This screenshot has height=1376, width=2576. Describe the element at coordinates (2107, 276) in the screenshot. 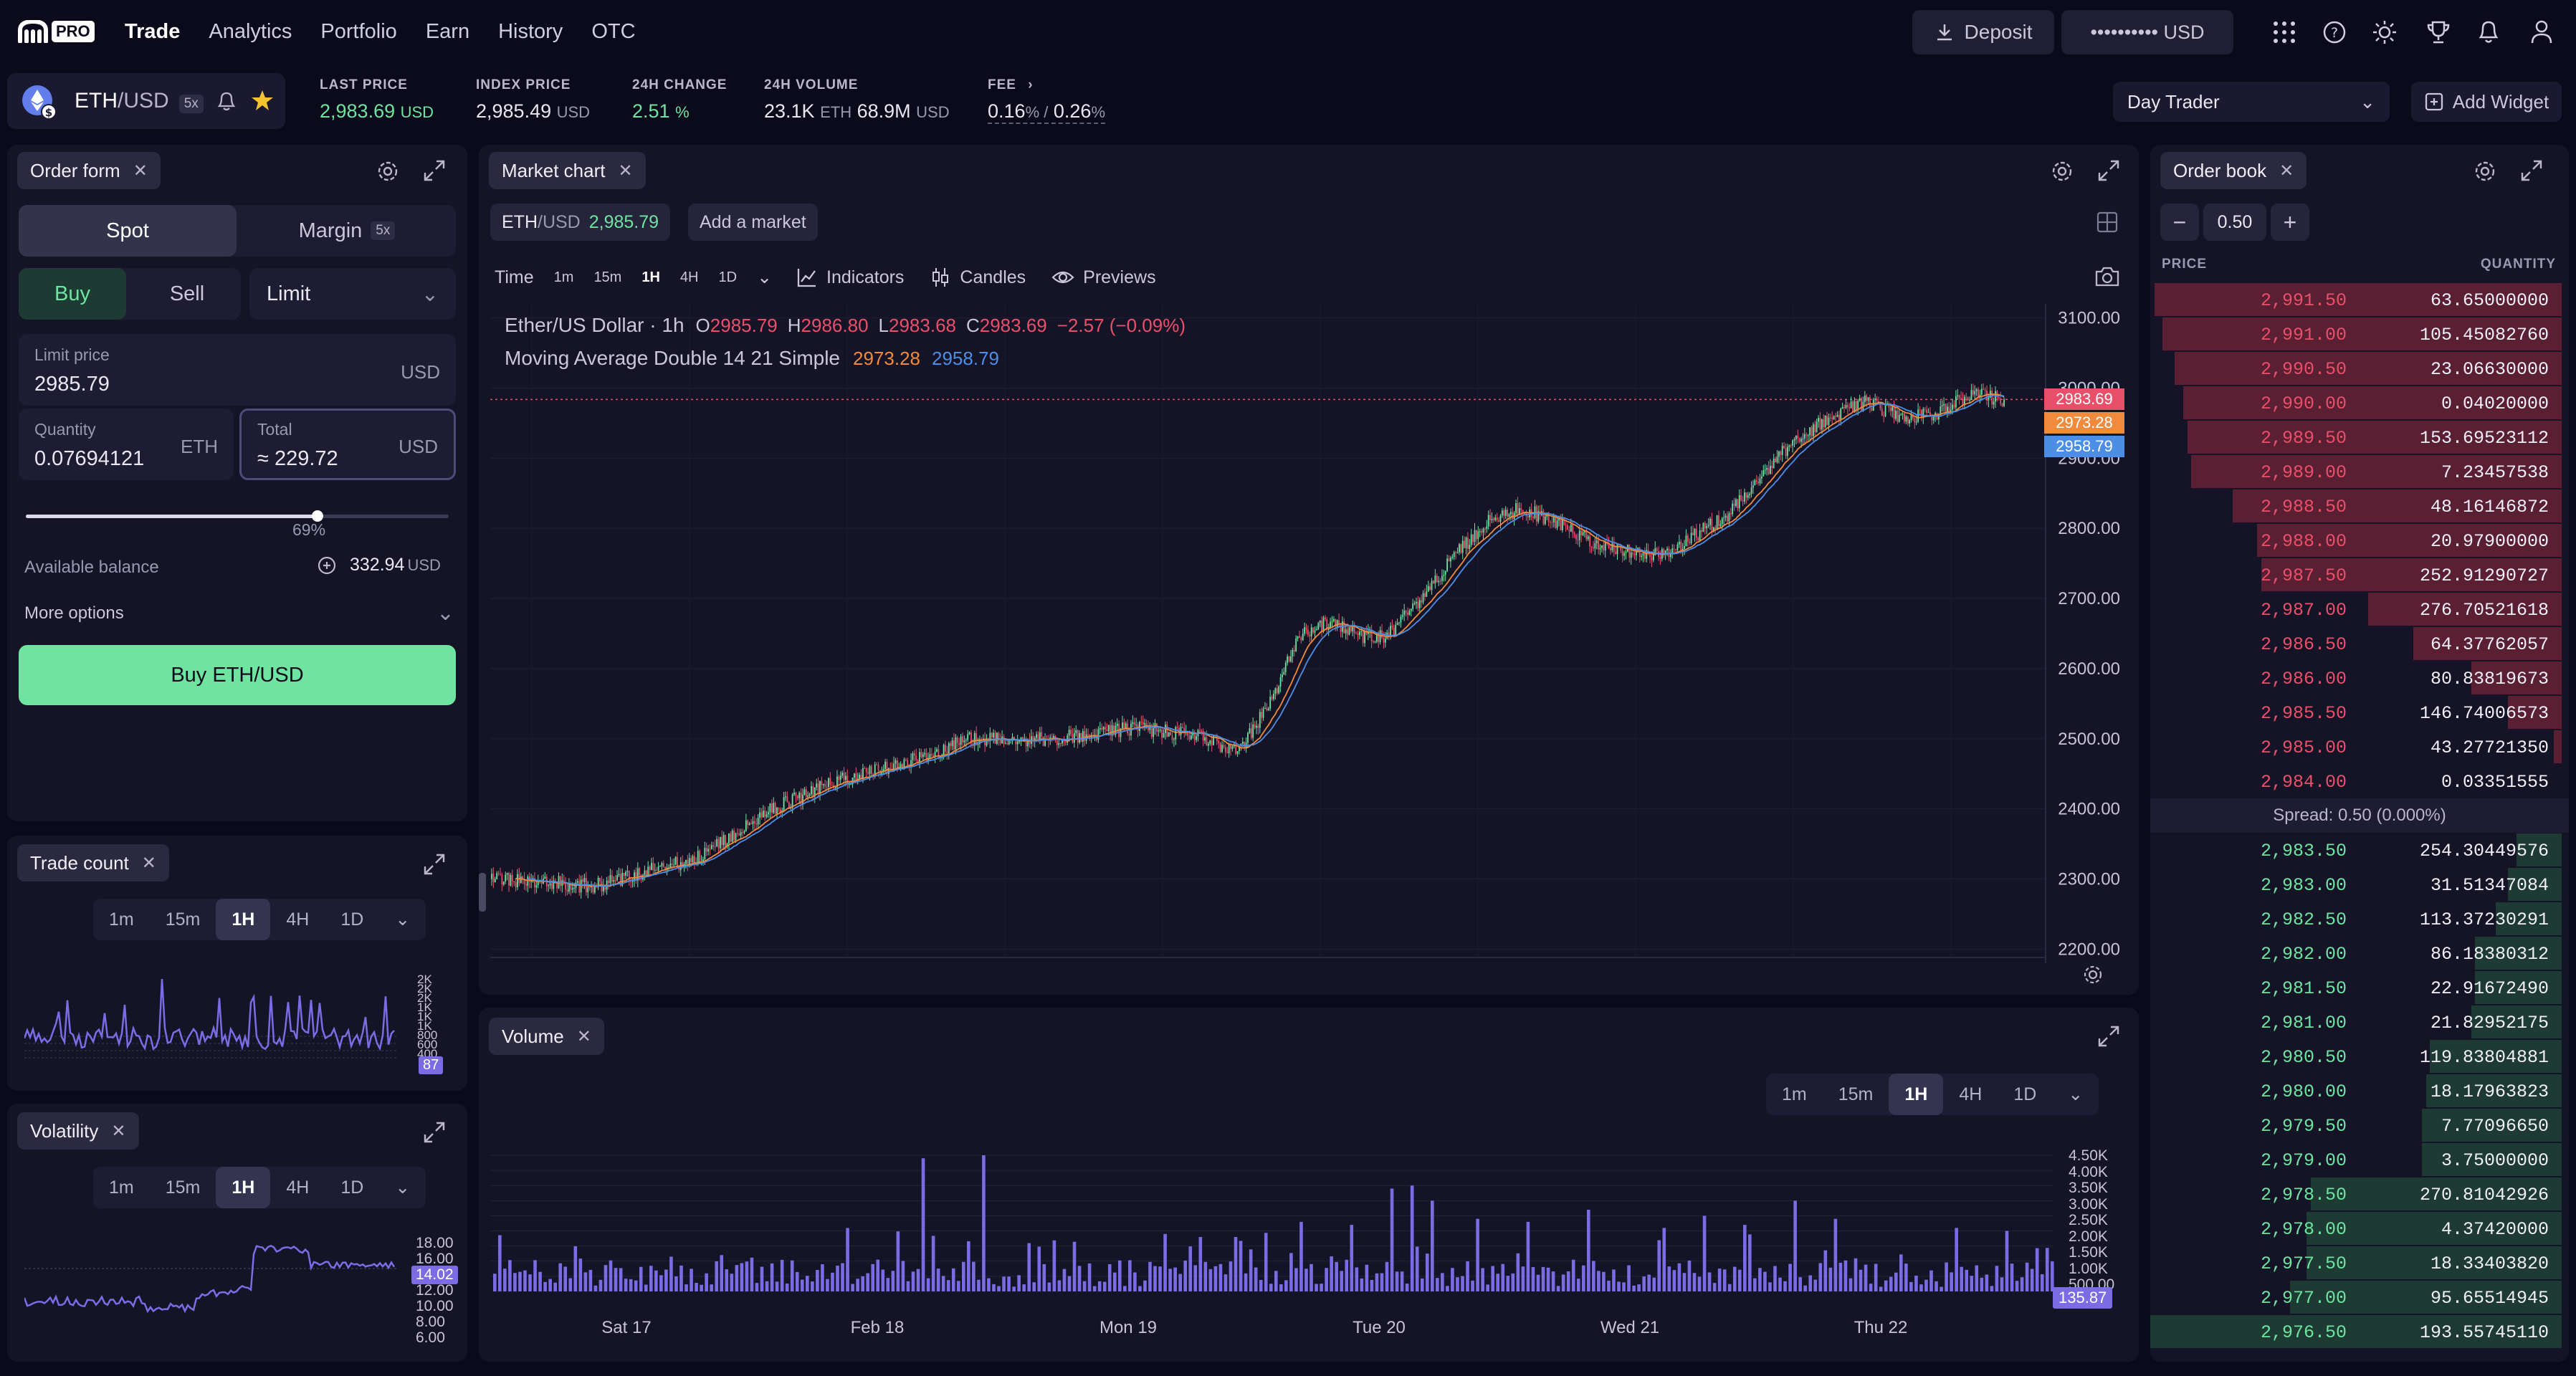

I see `camera-icon` at that location.